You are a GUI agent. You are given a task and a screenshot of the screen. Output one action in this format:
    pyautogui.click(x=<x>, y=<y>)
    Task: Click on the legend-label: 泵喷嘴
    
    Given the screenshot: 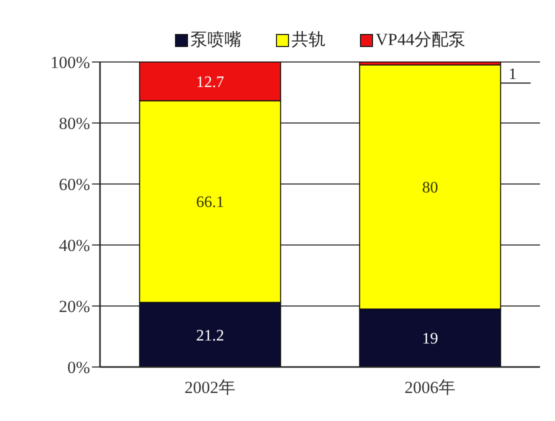 What is the action you would take?
    pyautogui.click(x=216, y=40)
    